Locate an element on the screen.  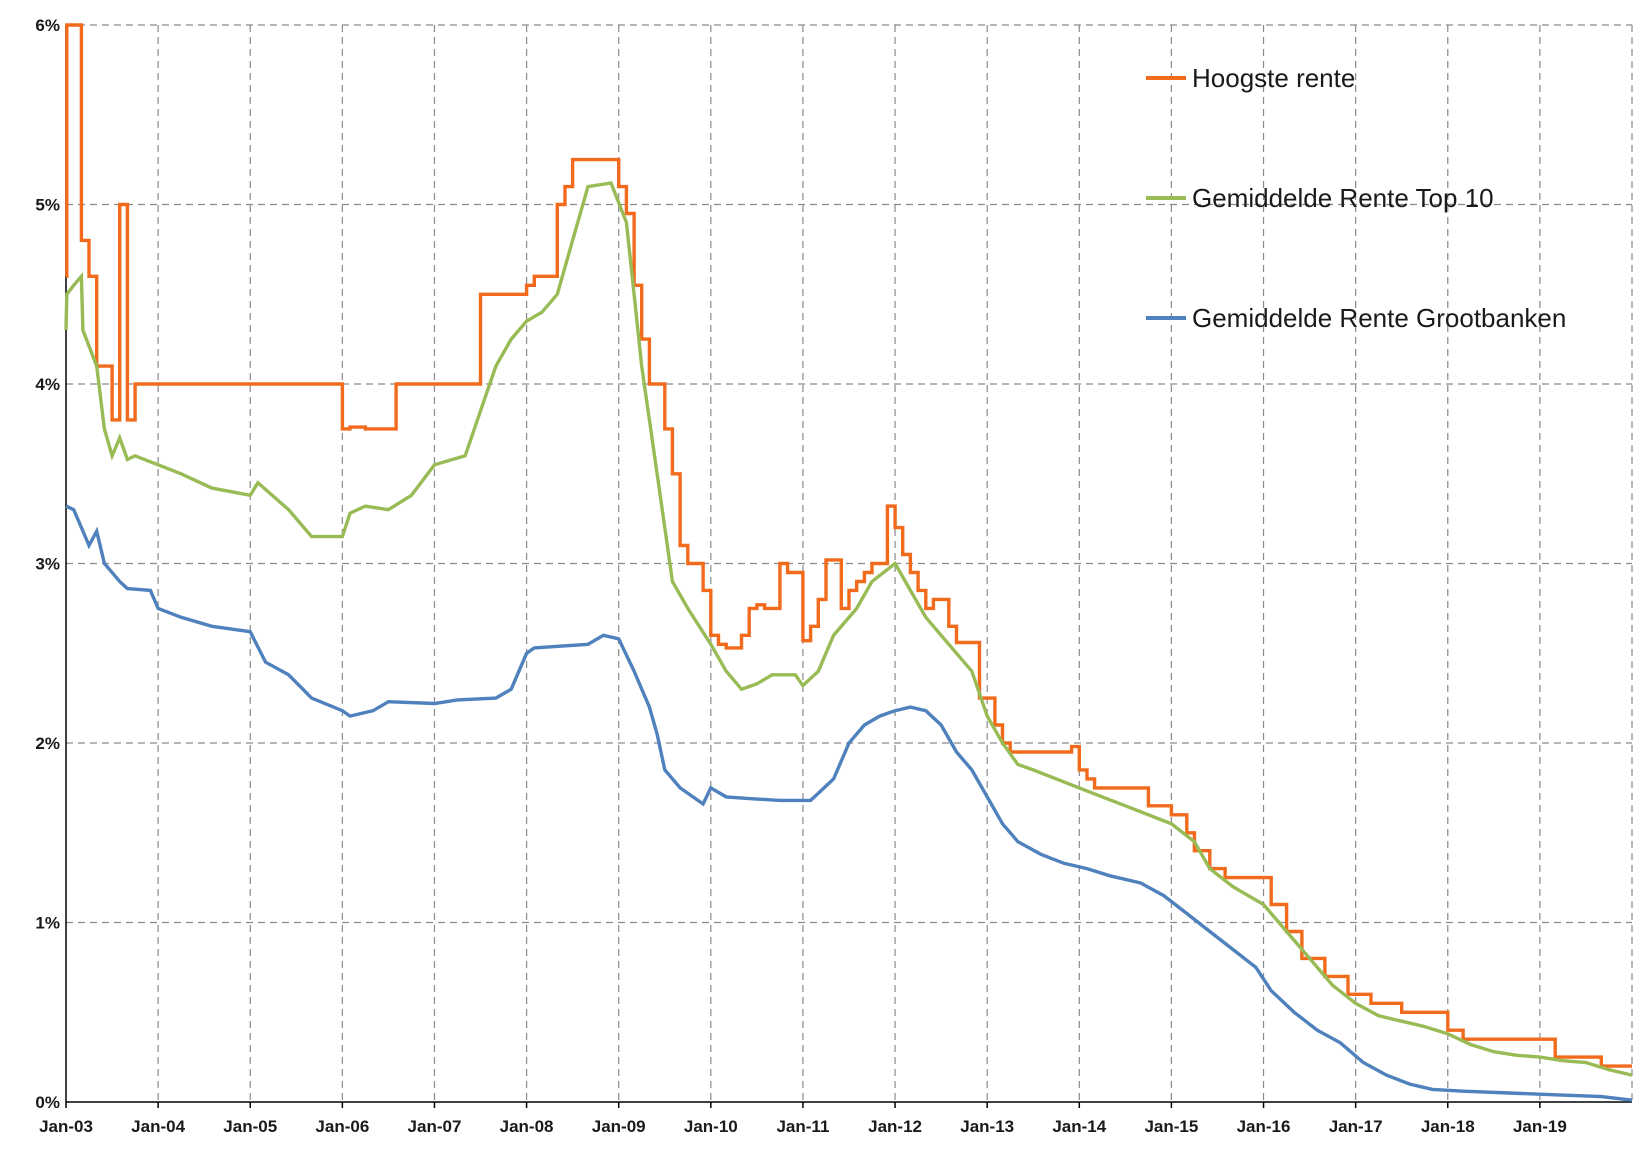
y-tick-label: 3% is located at coordinates (47, 564).